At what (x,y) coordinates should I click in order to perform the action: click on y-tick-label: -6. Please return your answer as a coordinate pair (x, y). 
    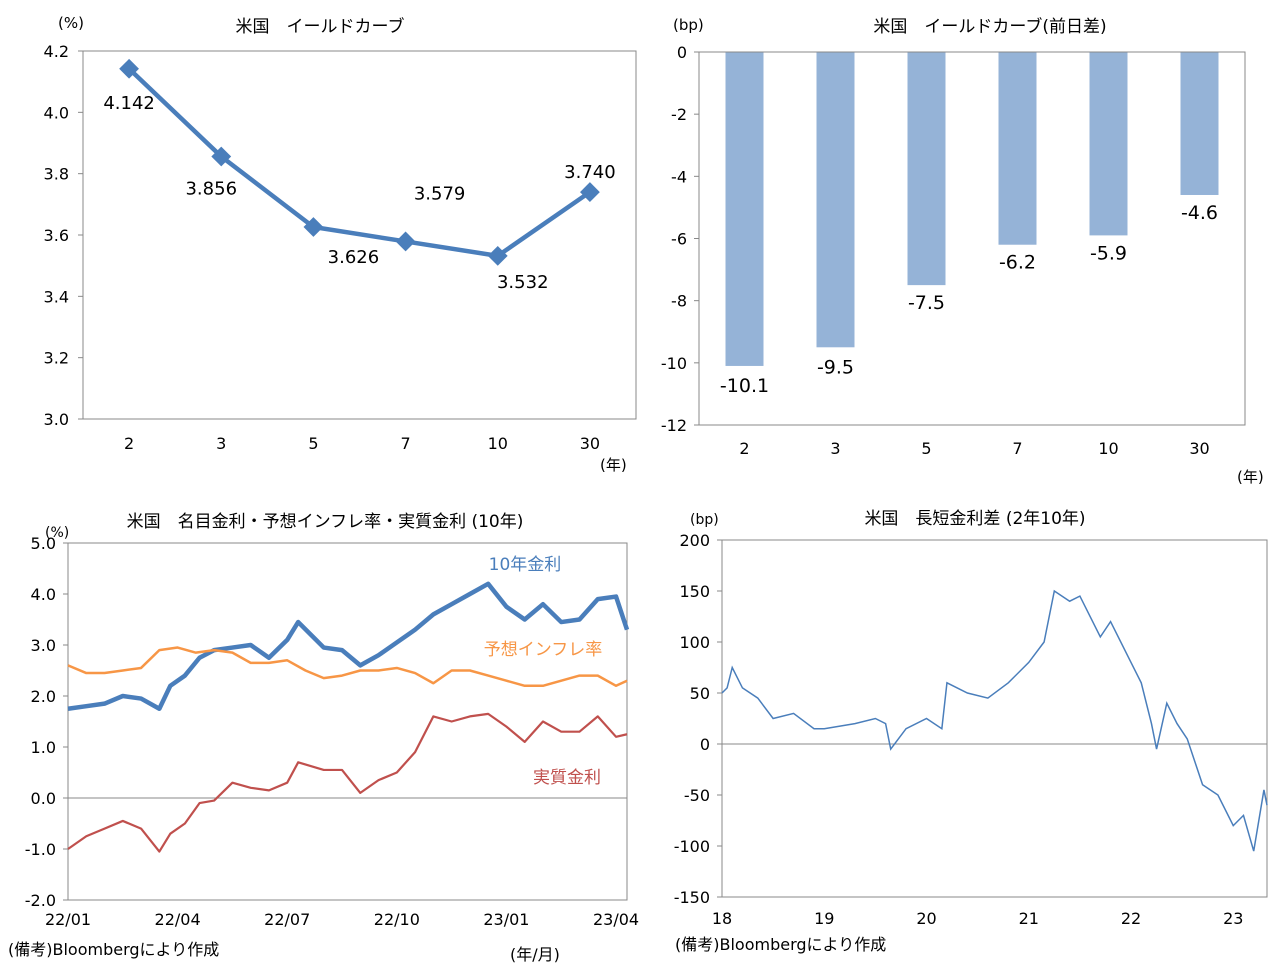
    Looking at the image, I should click on (679, 239).